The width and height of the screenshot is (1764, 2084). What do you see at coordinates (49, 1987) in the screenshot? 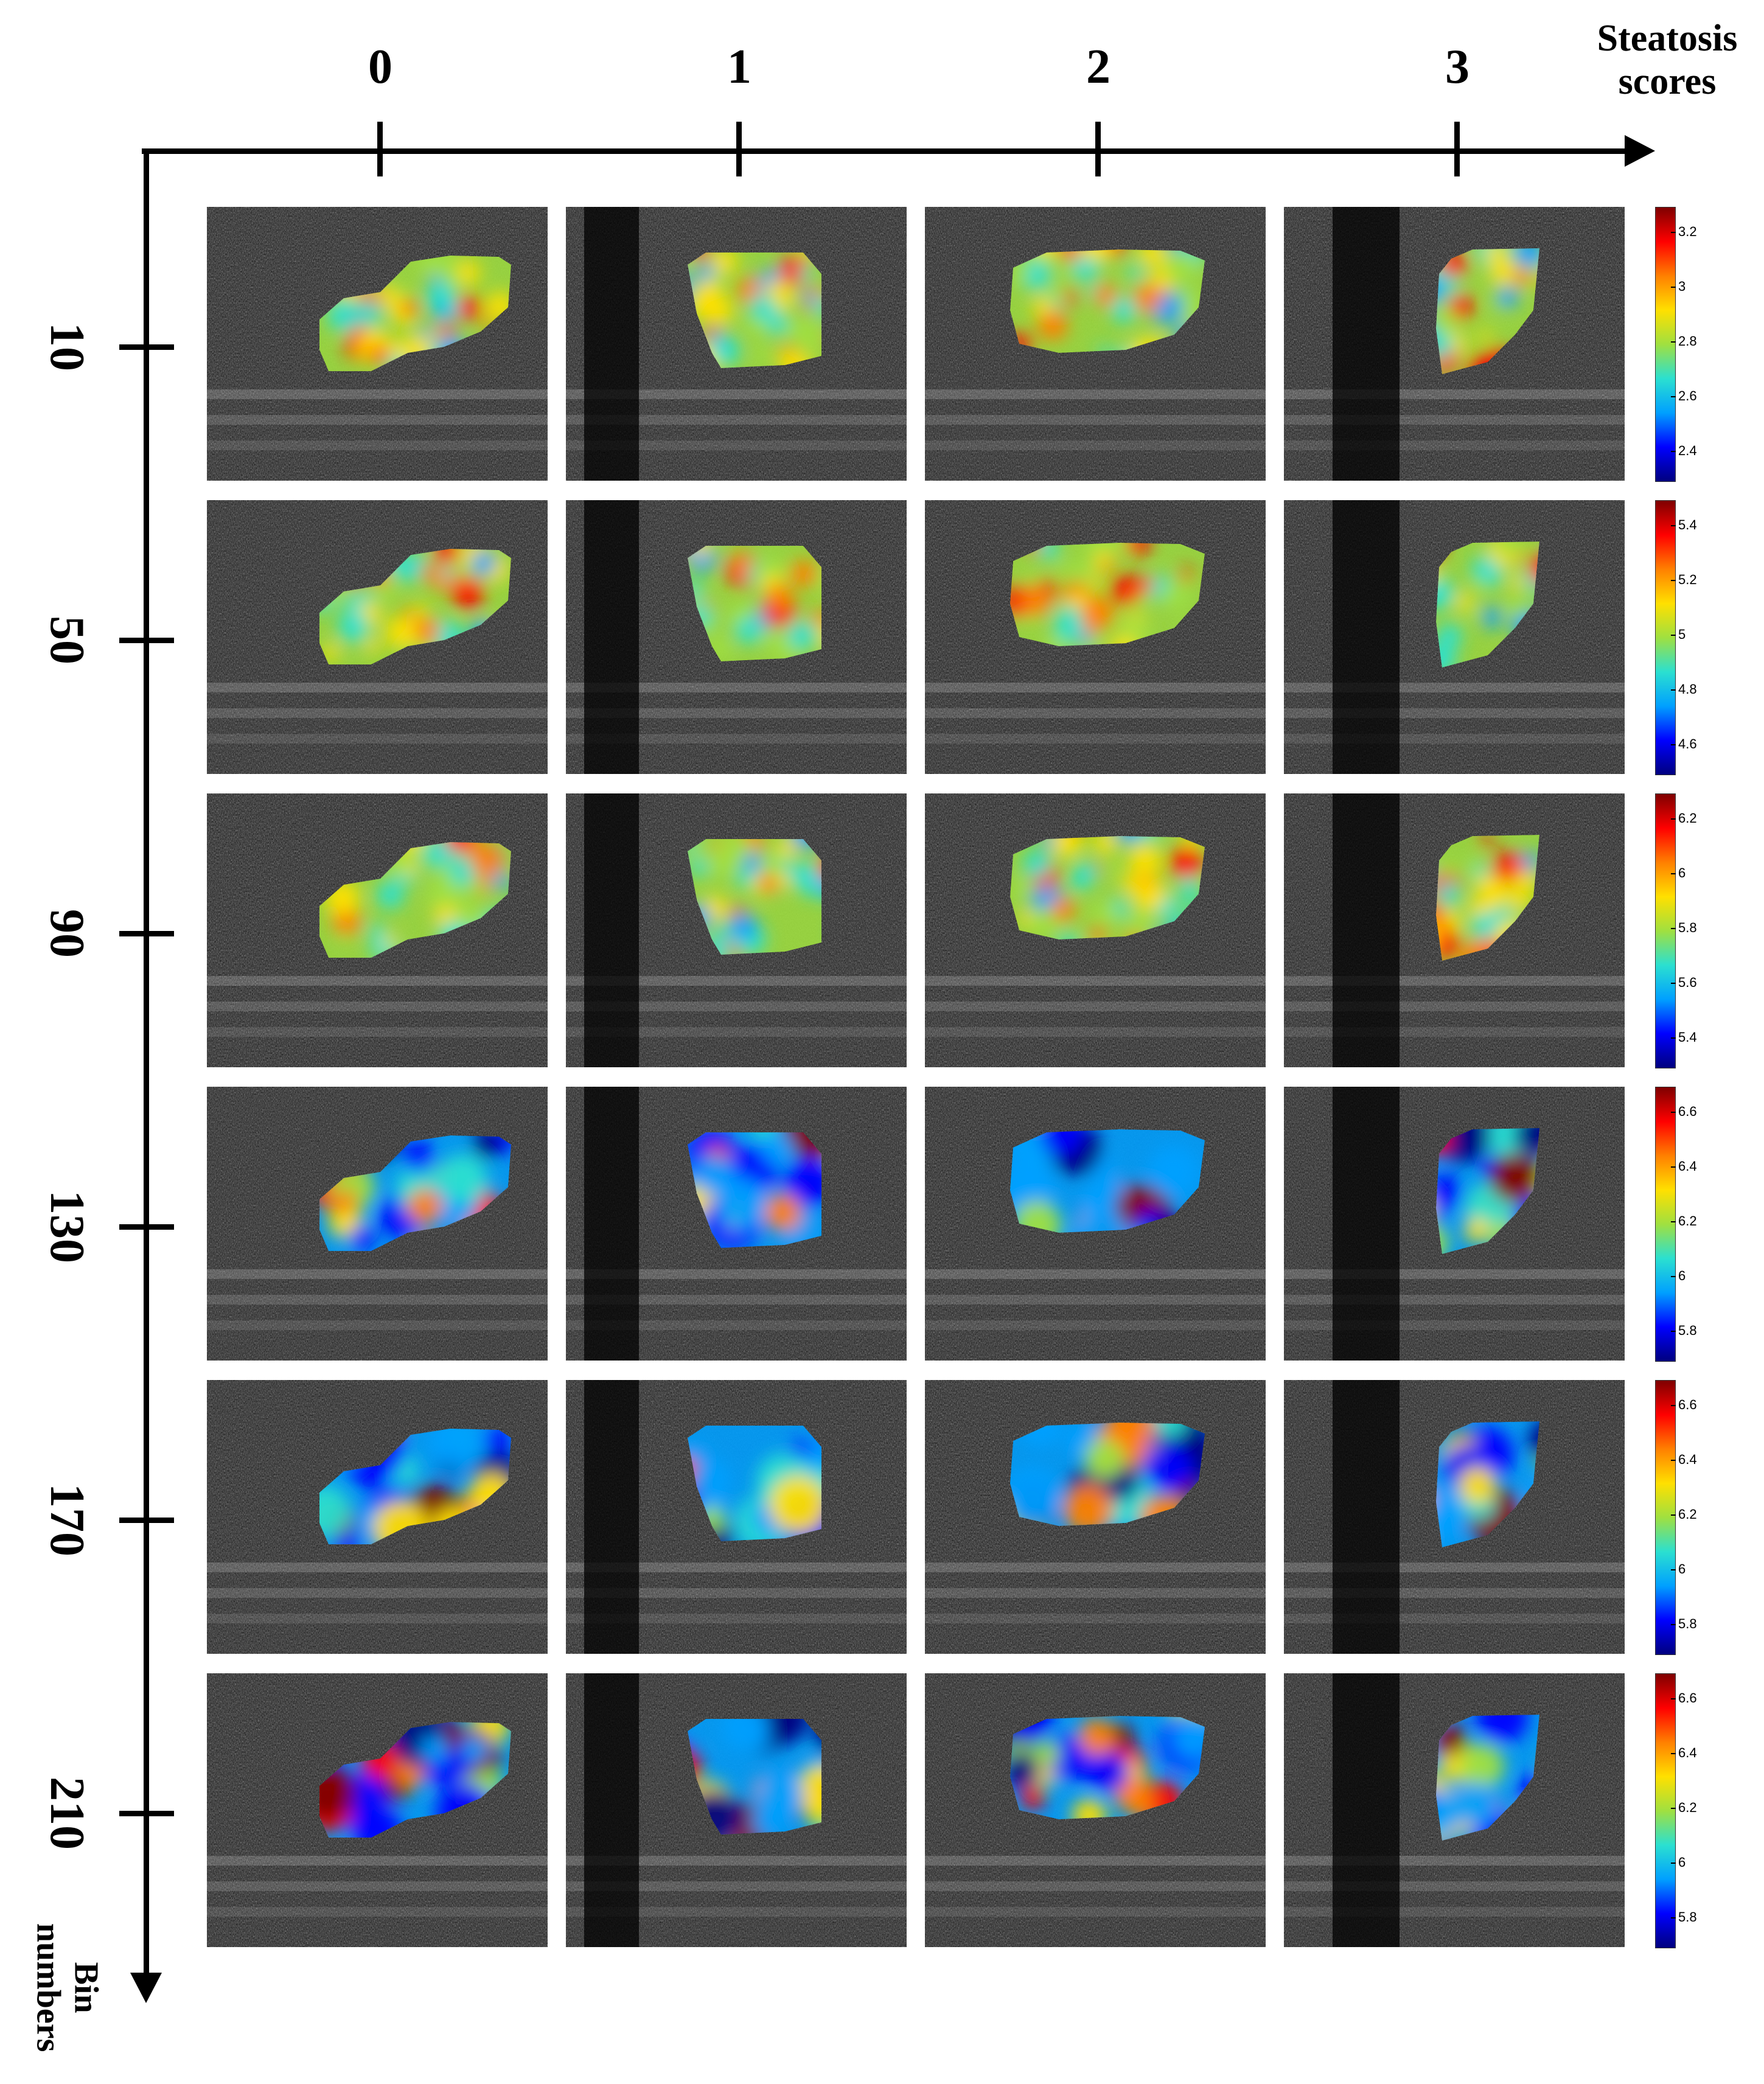
I see `y-axis-title-line-2: numbers` at bounding box center [49, 1987].